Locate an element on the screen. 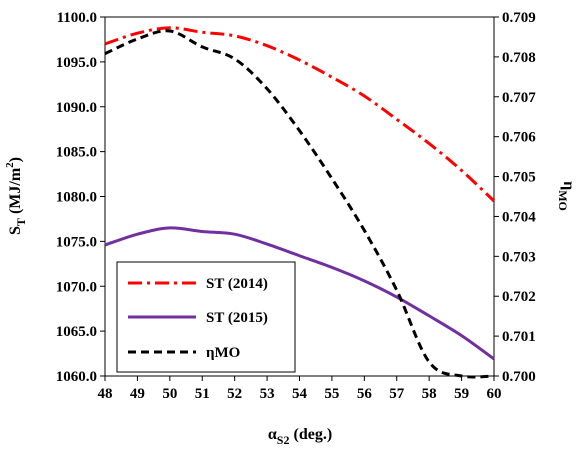 This screenshot has height=449, width=580. y-left-tick-label: 1095.0 is located at coordinates (76, 63).